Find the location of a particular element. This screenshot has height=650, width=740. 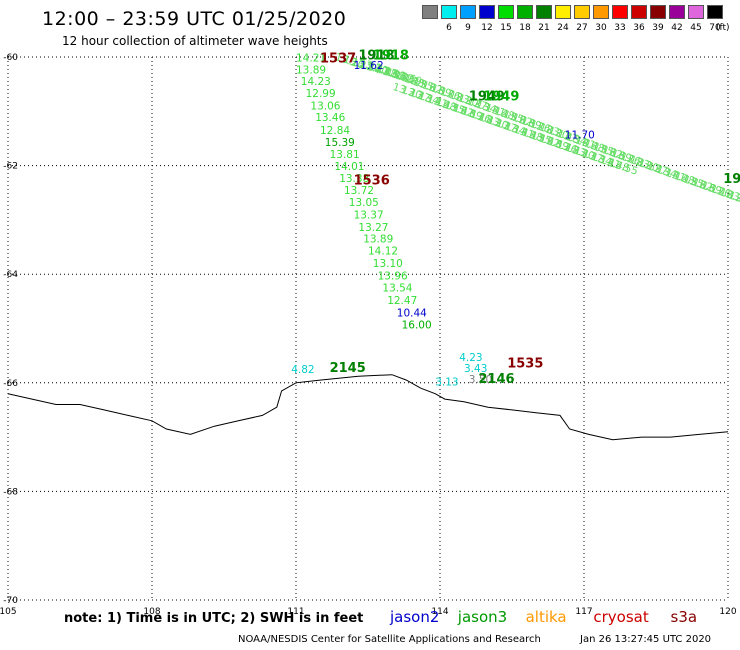

satellite-name: jason2 is located at coordinates (415, 617).